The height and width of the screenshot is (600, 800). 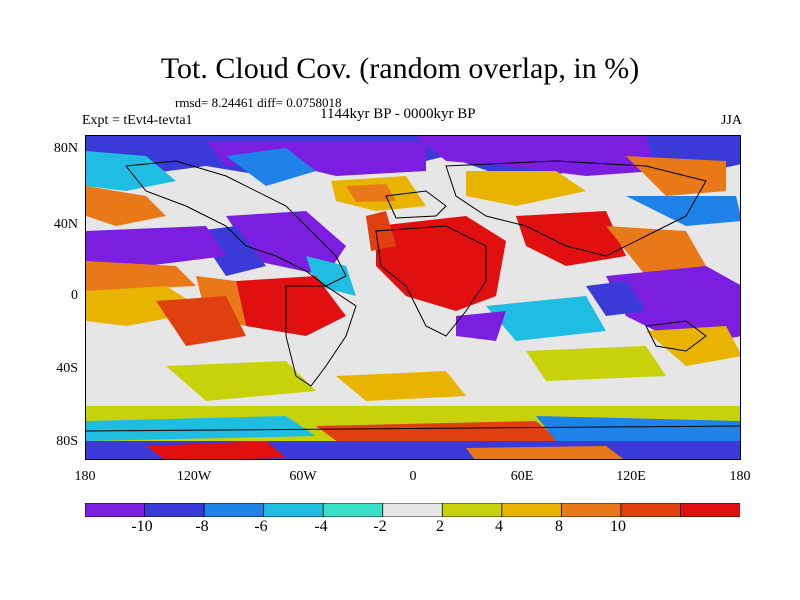 What do you see at coordinates (85, 476) in the screenshot?
I see `lon-tick-180w: 180` at bounding box center [85, 476].